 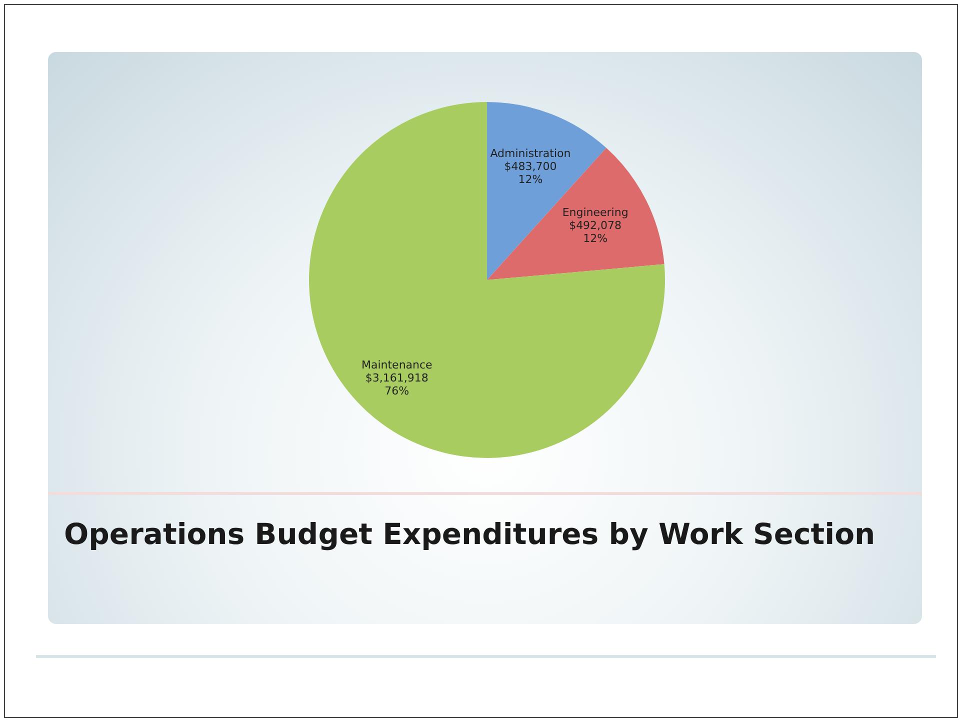 I want to click on slice-label: Maintenance, so click(x=397, y=365).